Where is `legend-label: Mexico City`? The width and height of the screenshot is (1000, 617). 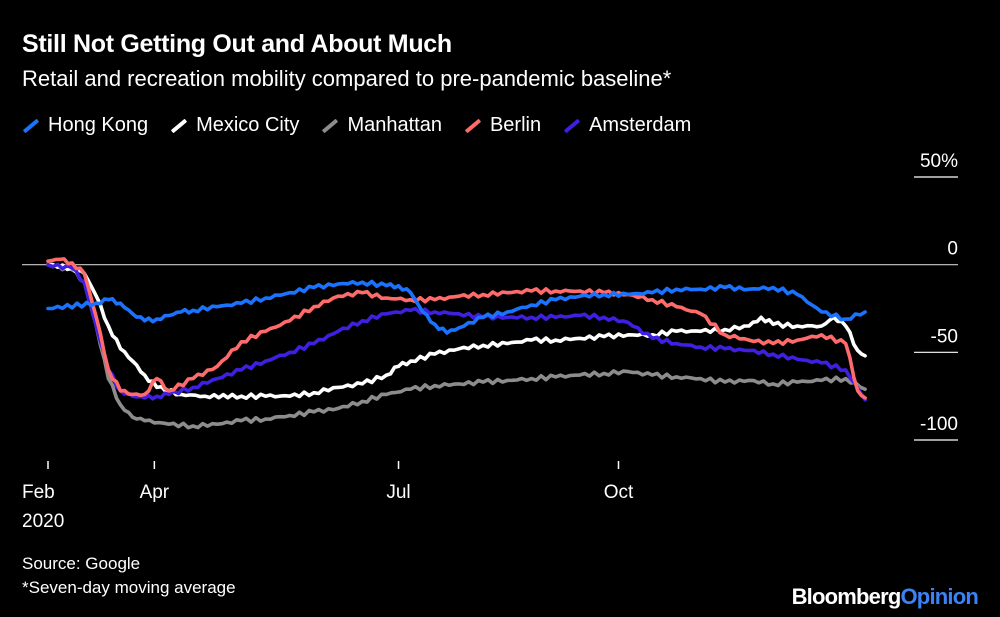 legend-label: Mexico City is located at coordinates (248, 125).